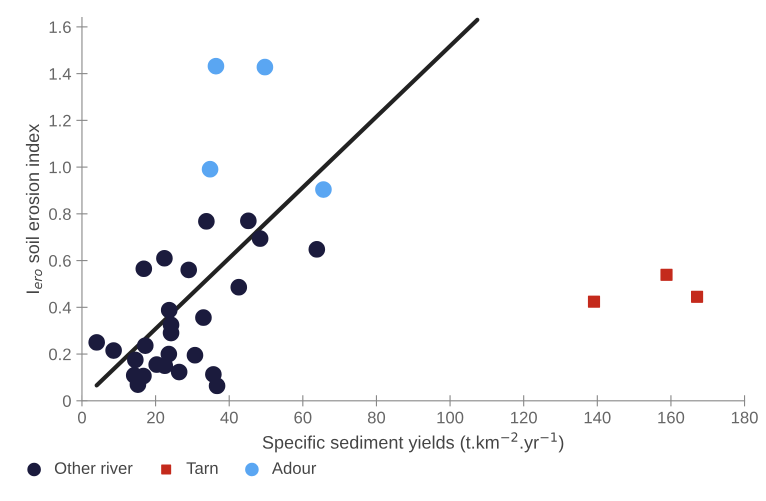 The image size is (766, 501). I want to click on y-tick-label: 1.4, so click(61, 74).